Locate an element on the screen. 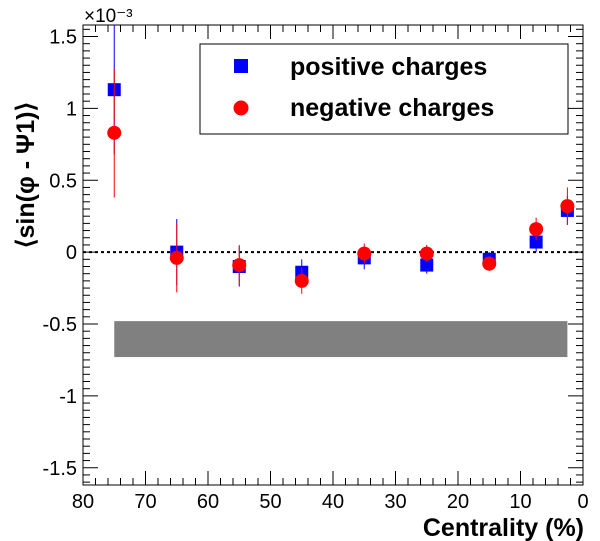  legend: positive charges negative charges is located at coordinates (384, 89).